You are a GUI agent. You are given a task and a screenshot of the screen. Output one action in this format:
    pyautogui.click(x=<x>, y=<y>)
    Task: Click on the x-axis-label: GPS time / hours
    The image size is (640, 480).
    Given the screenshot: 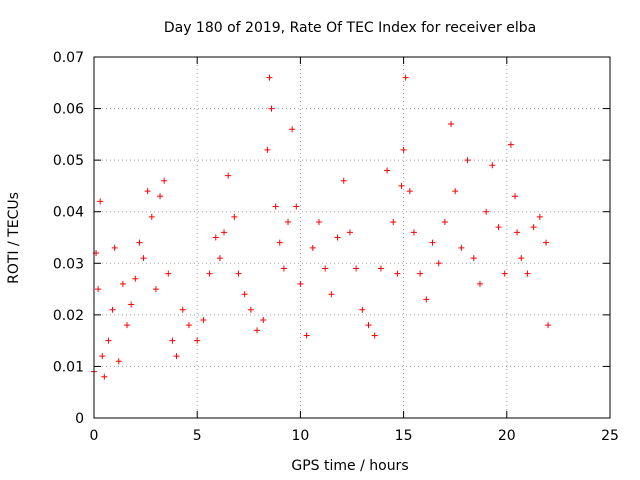 What is the action you would take?
    pyautogui.click(x=349, y=466)
    